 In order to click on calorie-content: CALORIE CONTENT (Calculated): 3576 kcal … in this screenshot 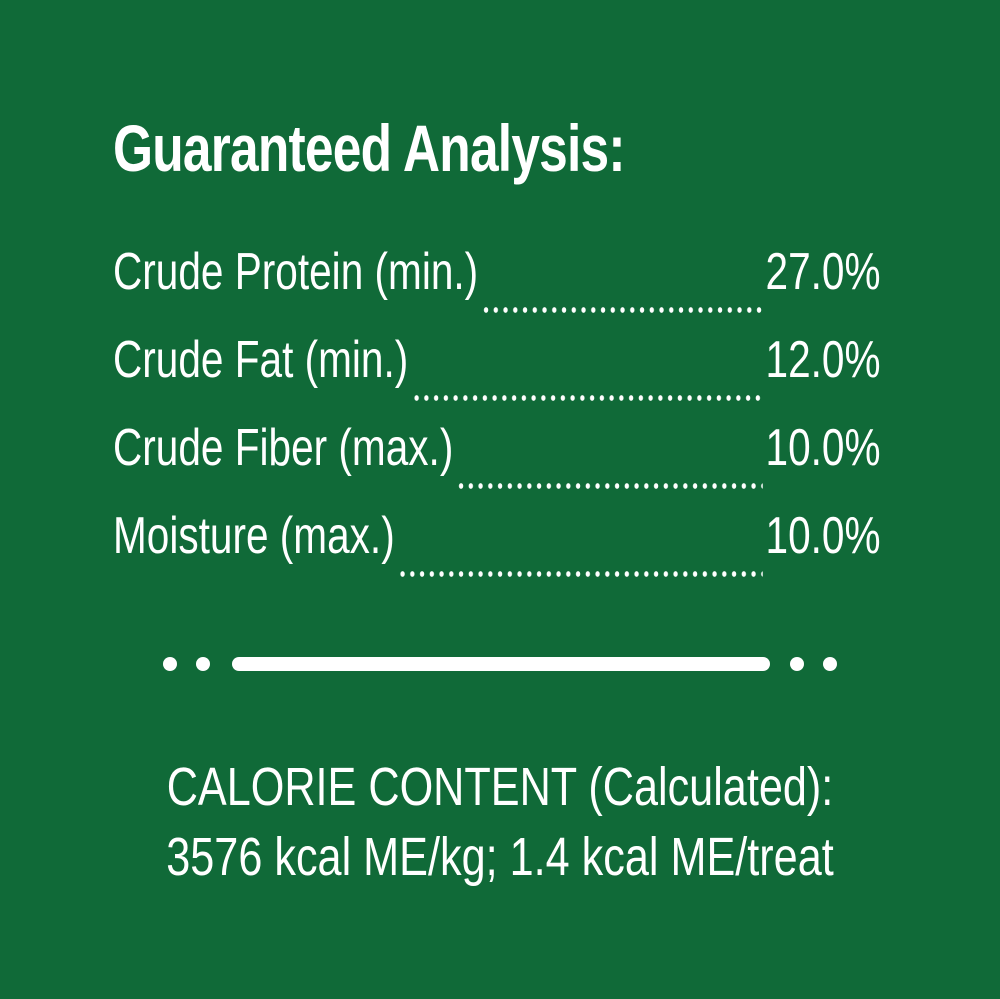, I will do `click(500, 822)`.